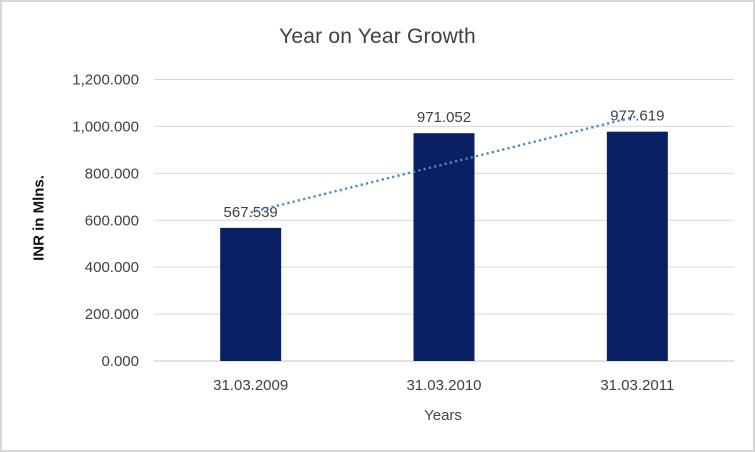 This screenshot has width=755, height=452. I want to click on x-axis-tick-label: 31.03.2010, so click(443, 385).